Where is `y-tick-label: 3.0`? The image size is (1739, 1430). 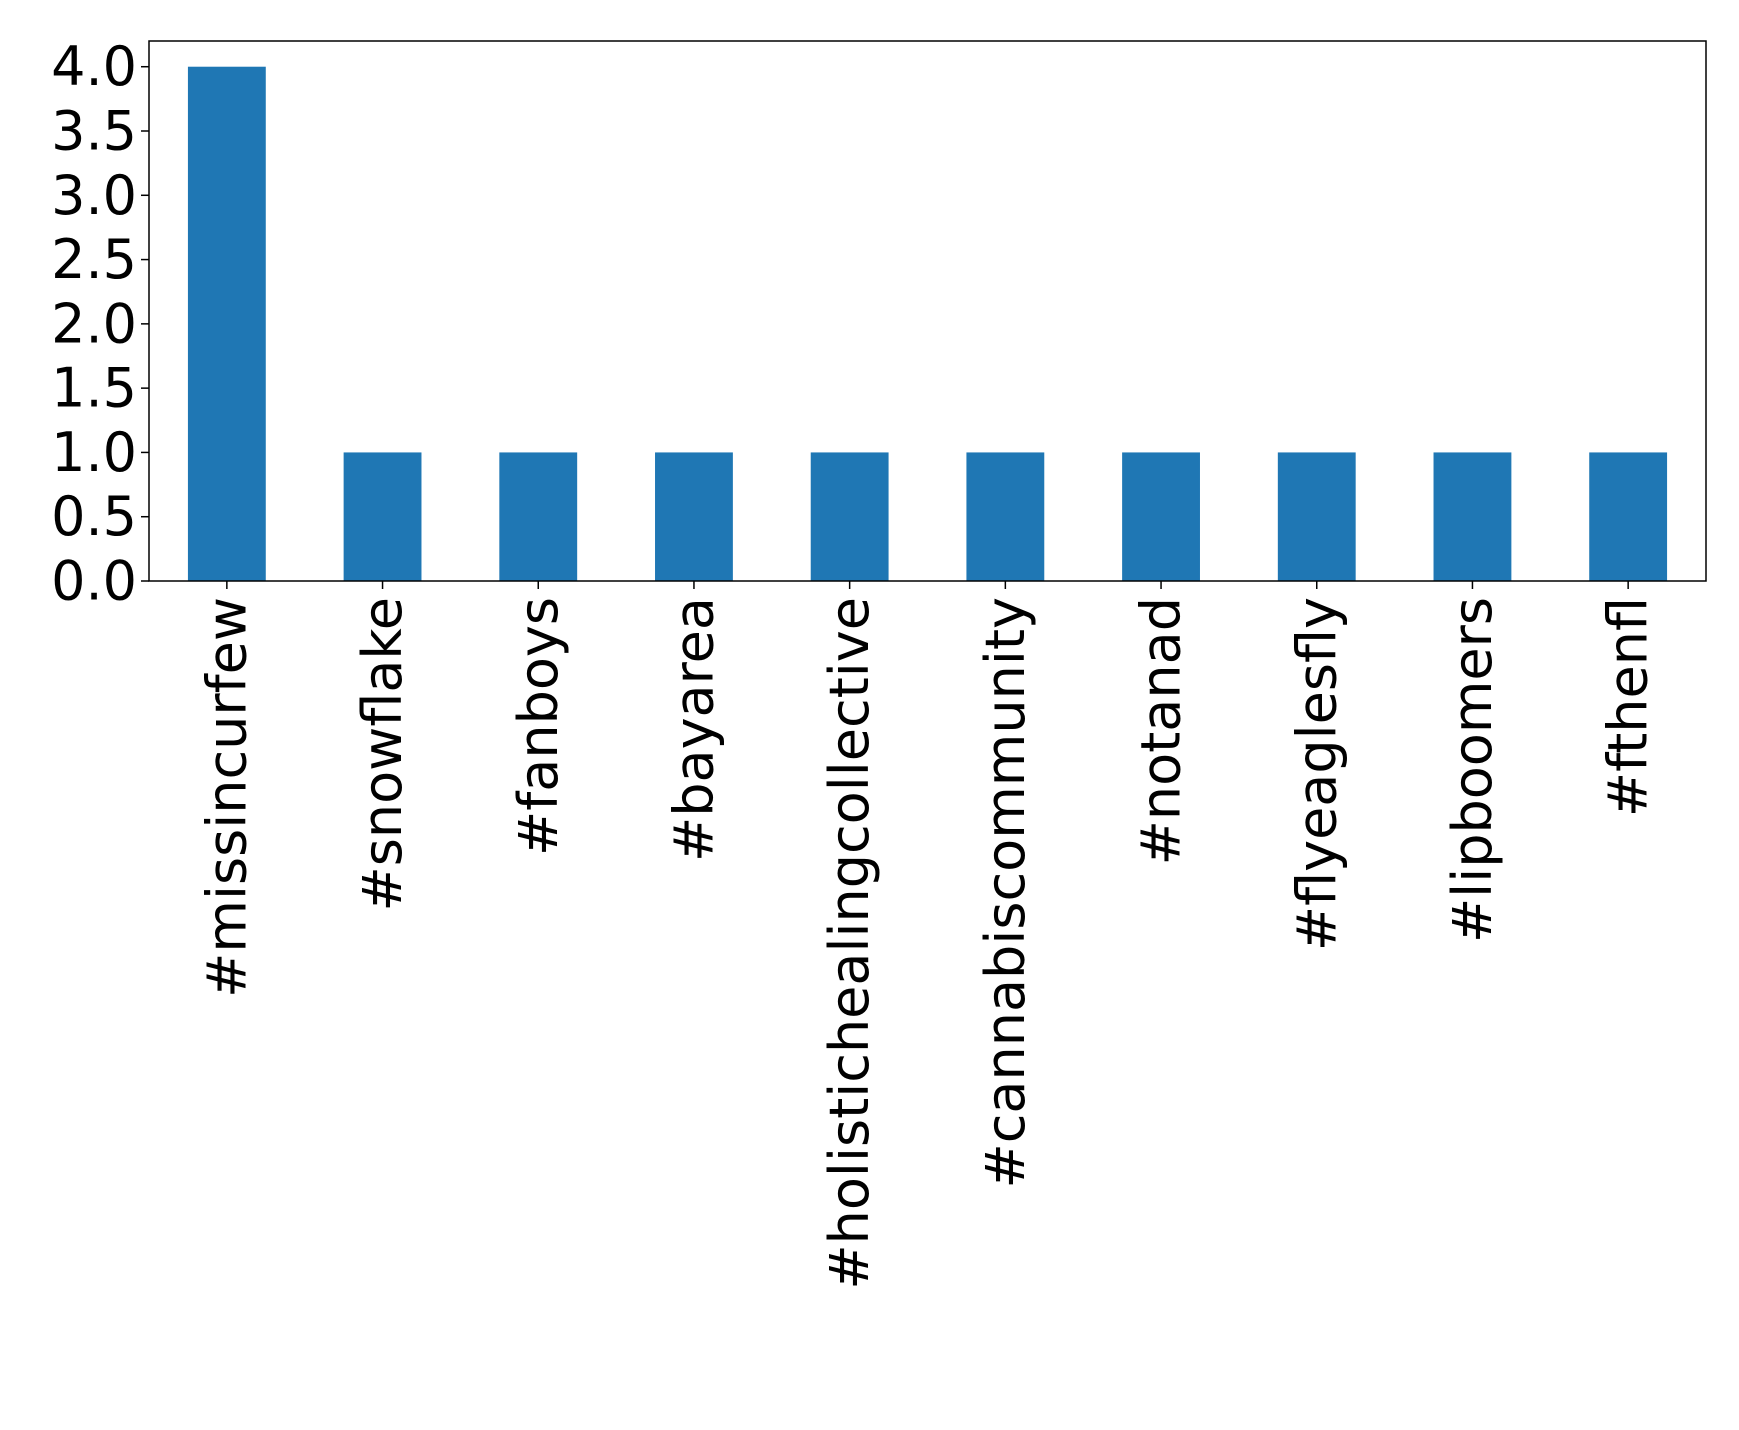
y-tick-label: 3.0 is located at coordinates (94, 195).